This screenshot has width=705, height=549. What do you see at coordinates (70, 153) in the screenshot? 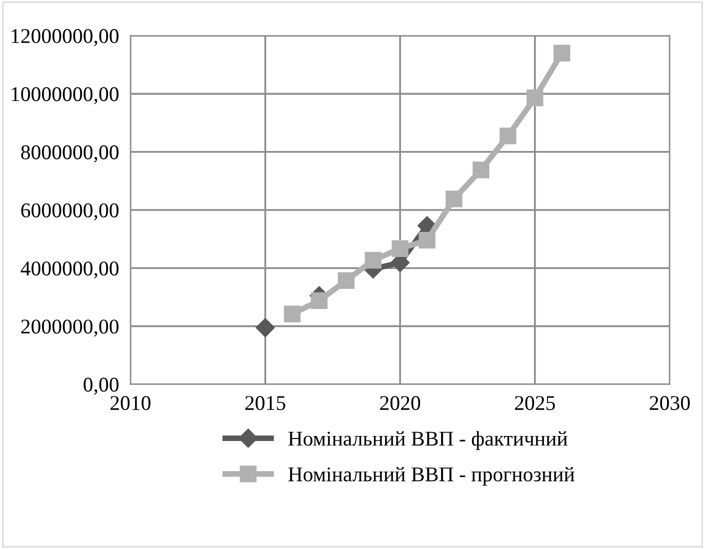
I see `y-tick-label: 8000000,00` at bounding box center [70, 153].